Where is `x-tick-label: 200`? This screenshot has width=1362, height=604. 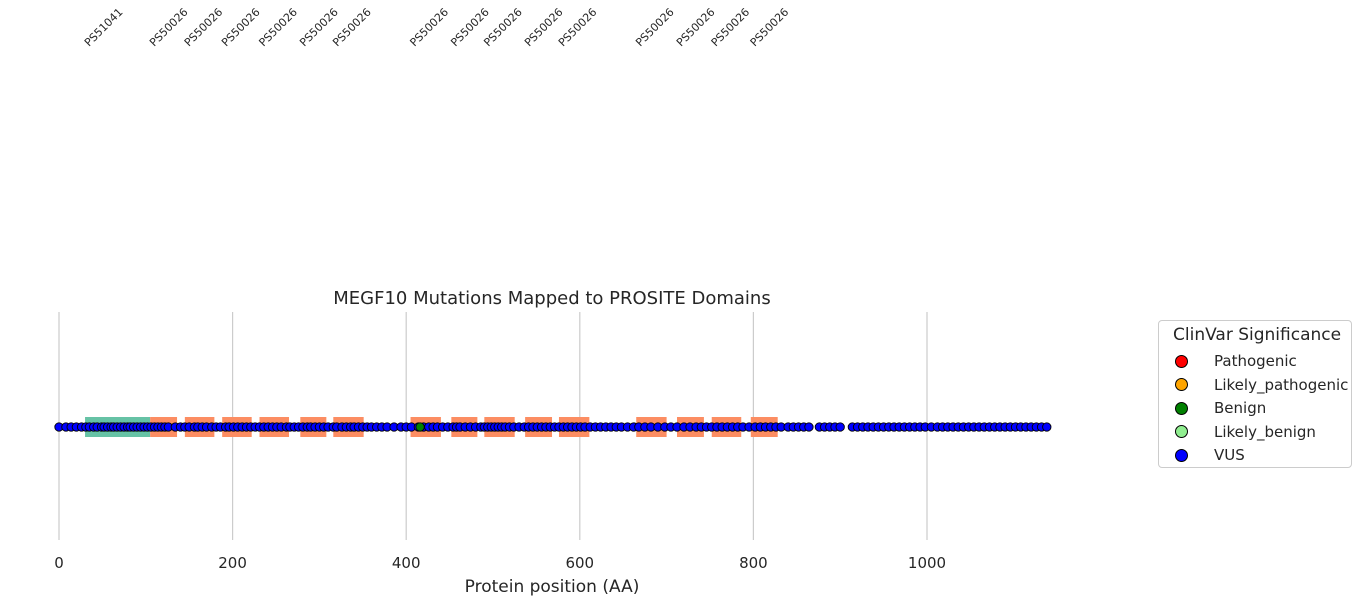 x-tick-label: 200 is located at coordinates (232, 563).